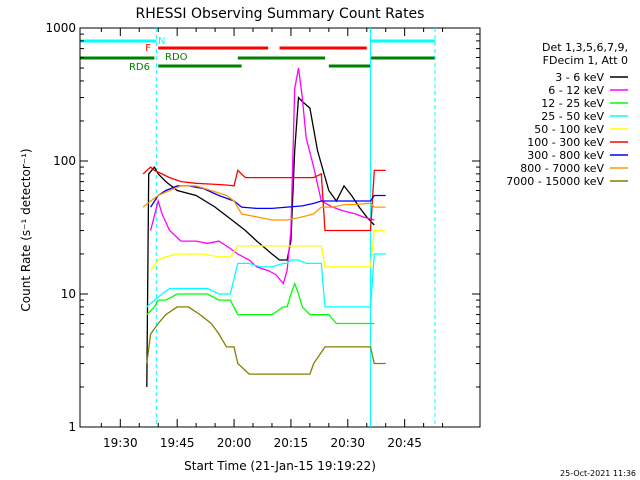  What do you see at coordinates (347, 443) in the screenshot?
I see `x-tick-label: 20:30` at bounding box center [347, 443].